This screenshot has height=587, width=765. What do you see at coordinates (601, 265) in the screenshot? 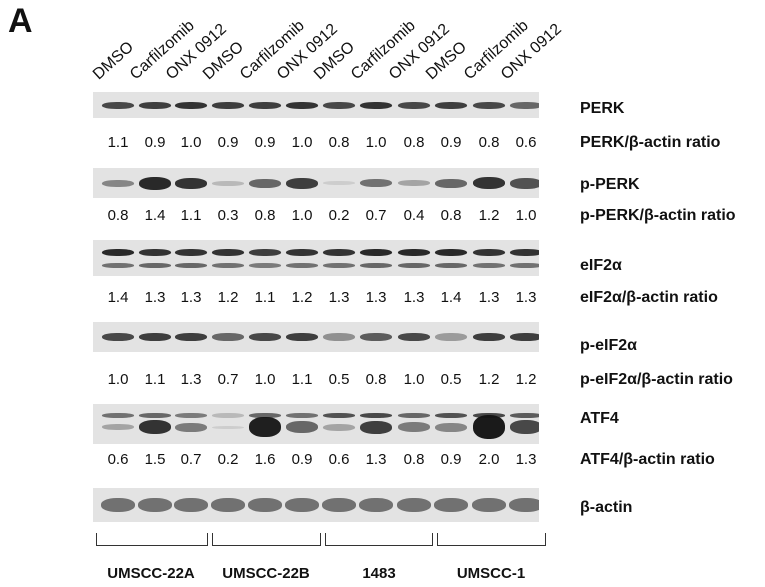
I see `row-label-eif2a: eIF2α` at bounding box center [601, 265].